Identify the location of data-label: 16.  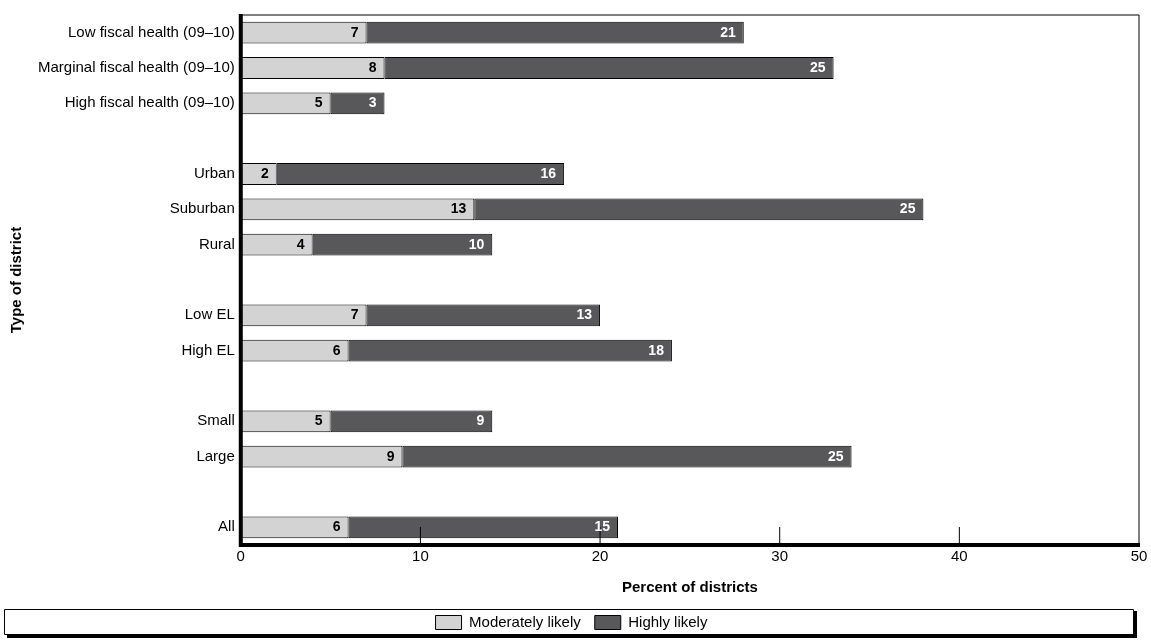
(548, 172).